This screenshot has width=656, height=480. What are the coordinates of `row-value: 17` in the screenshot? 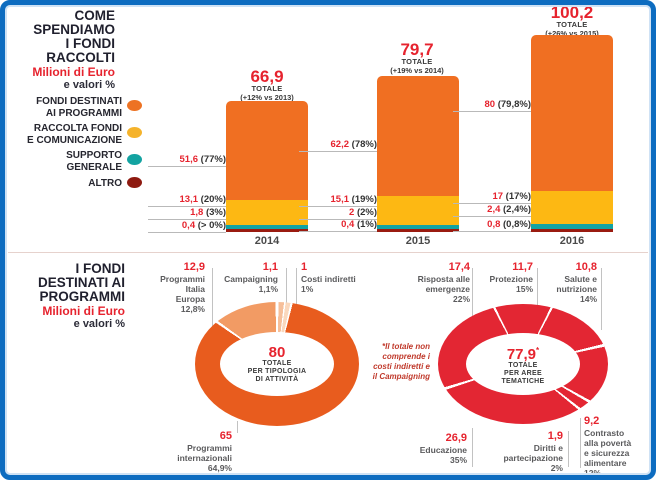 It's located at (498, 196).